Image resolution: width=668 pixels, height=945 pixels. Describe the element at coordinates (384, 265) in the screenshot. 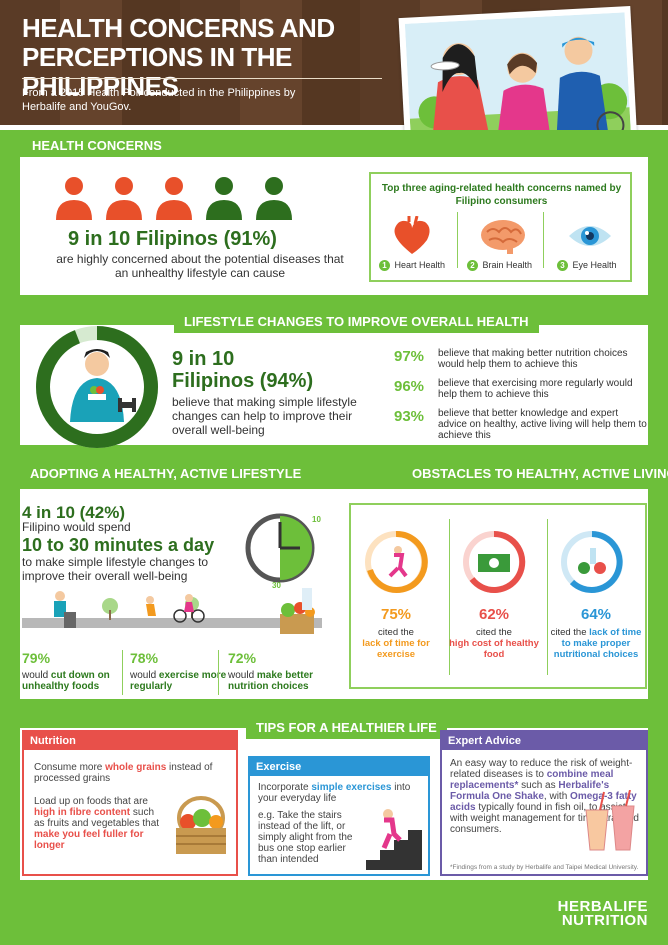

I see `concern-number: 1` at that location.